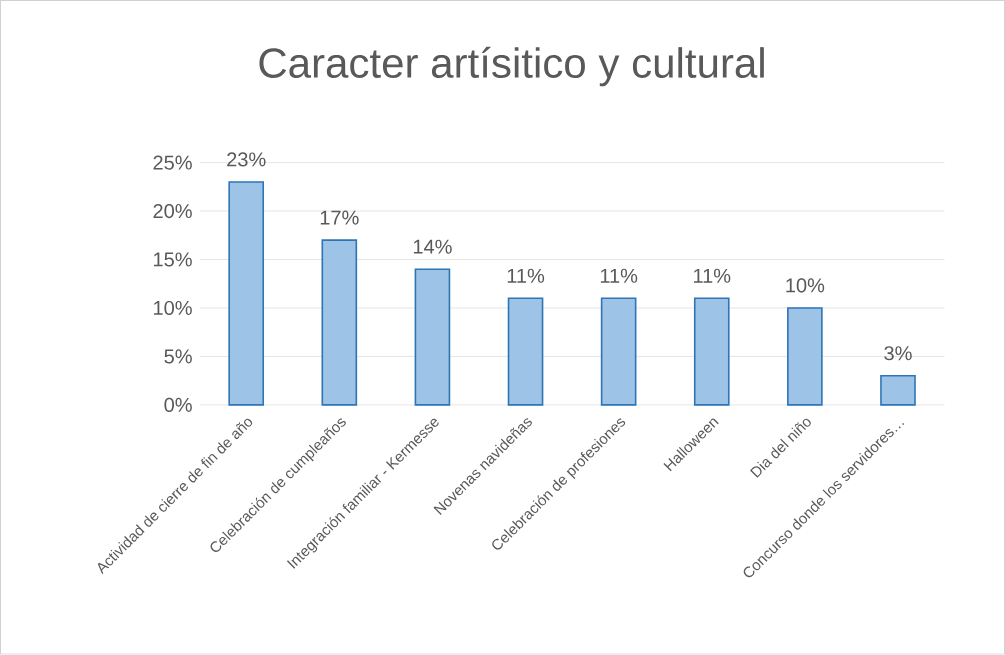  Describe the element at coordinates (805, 285) in the screenshot. I see `data-label: 10%` at that location.